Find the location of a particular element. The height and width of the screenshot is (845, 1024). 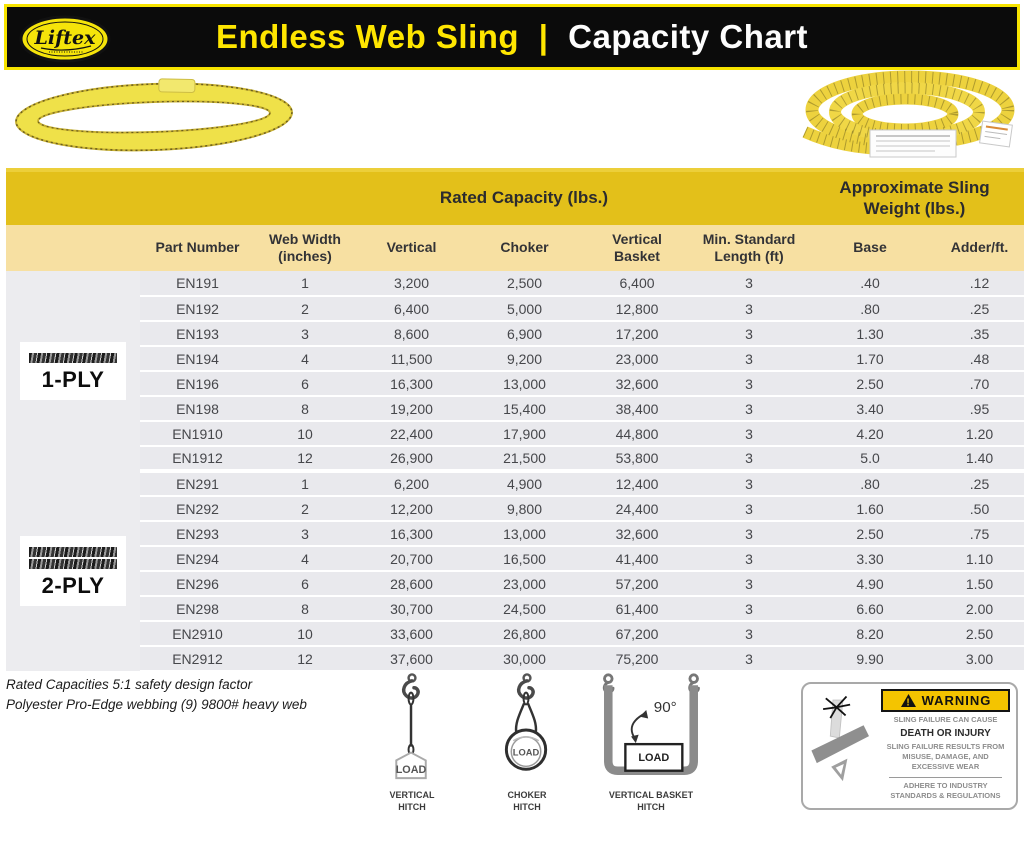

table-row: EN296 6 28,600 23,000 57,200 3 4.90 1.50 is located at coordinates (515, 584).